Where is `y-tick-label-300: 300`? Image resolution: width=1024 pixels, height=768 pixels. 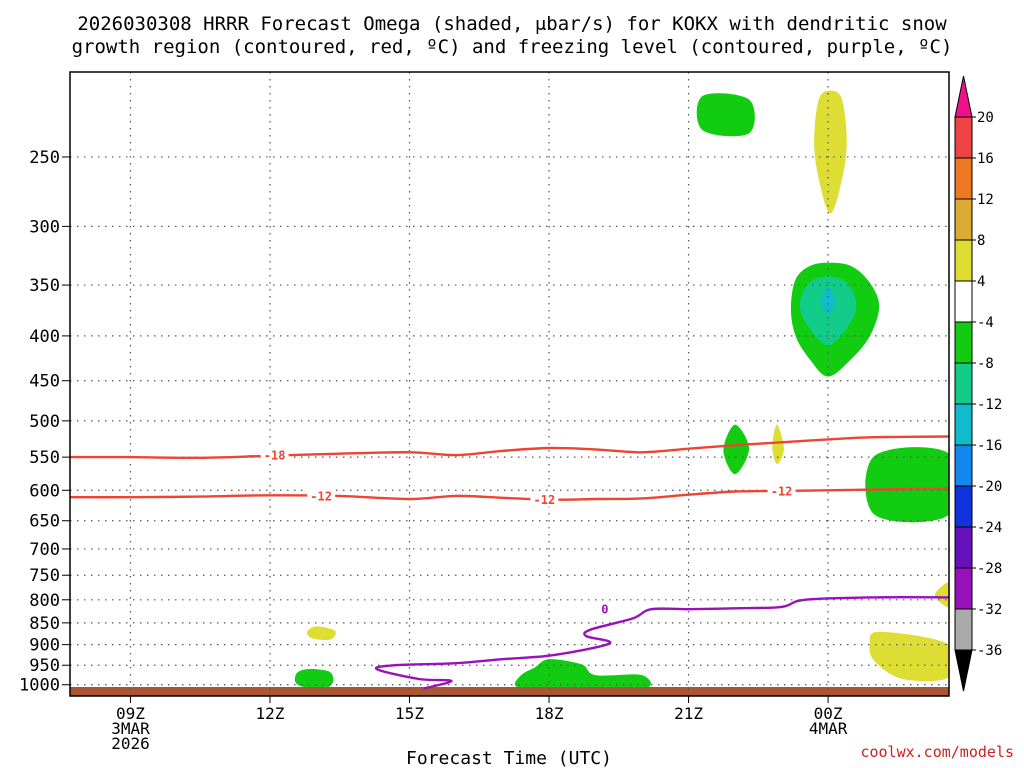 y-tick-label-300: 300 is located at coordinates (44, 227).